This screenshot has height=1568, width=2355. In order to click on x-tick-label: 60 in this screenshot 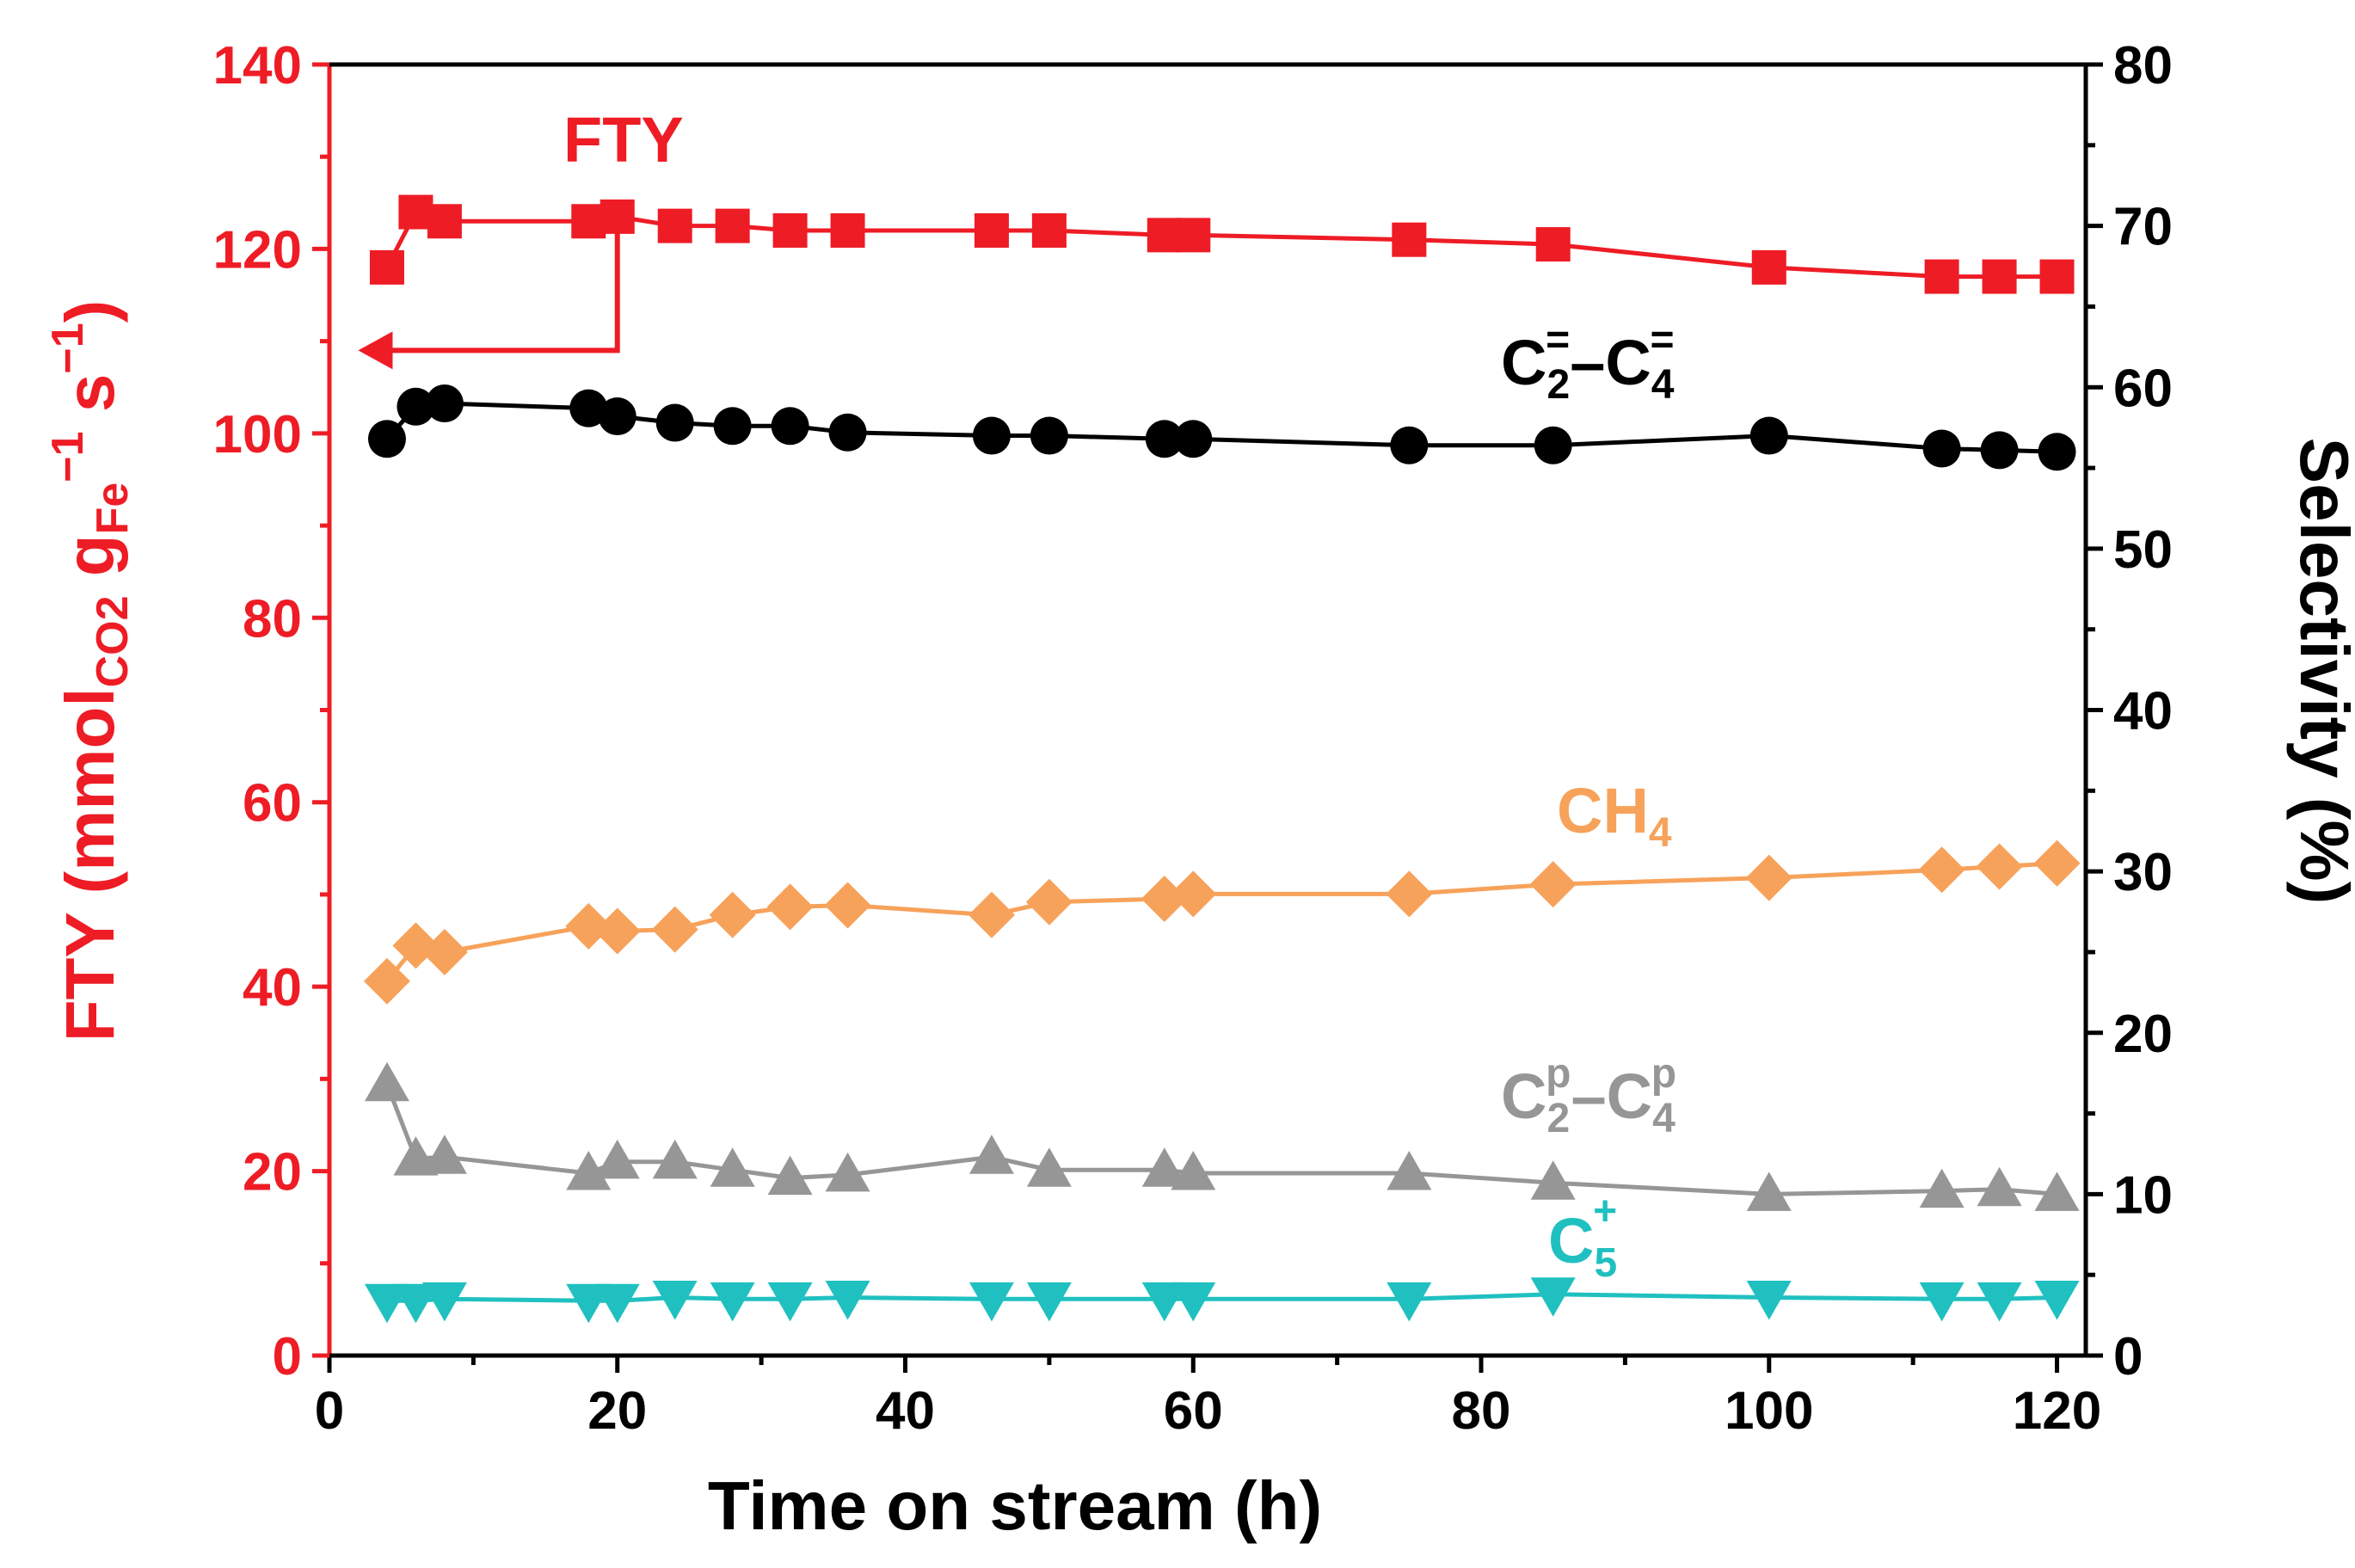, I will do `click(1193, 1411)`.